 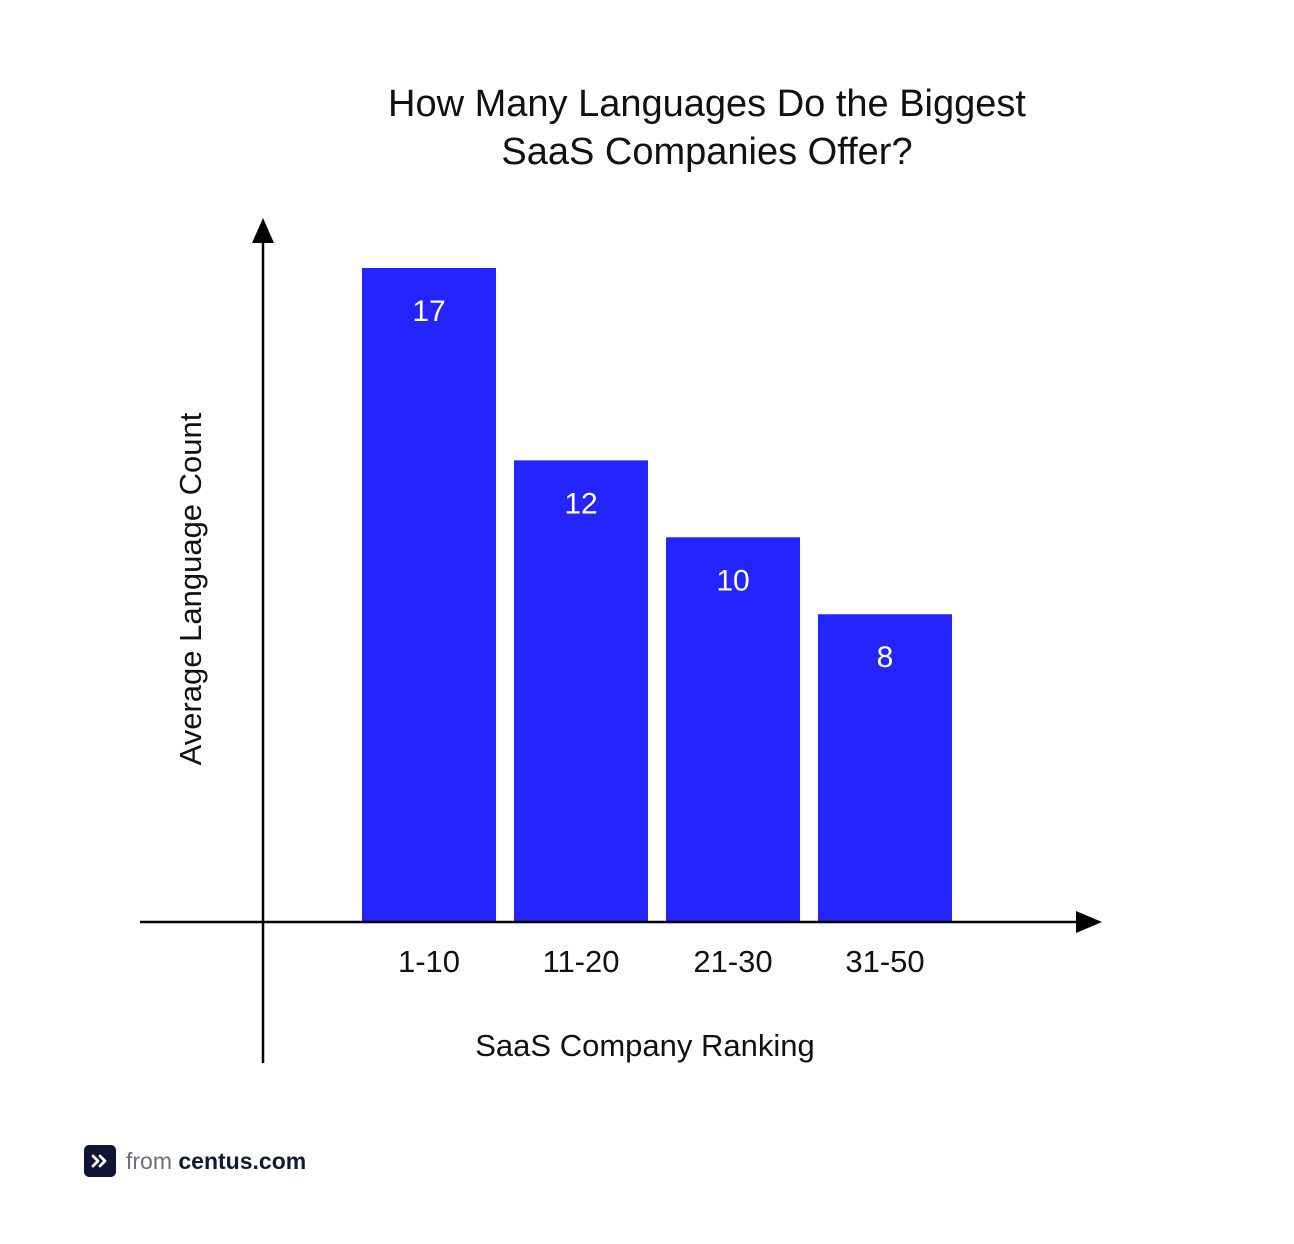 I want to click on bar-value-label: 8, so click(x=885, y=657).